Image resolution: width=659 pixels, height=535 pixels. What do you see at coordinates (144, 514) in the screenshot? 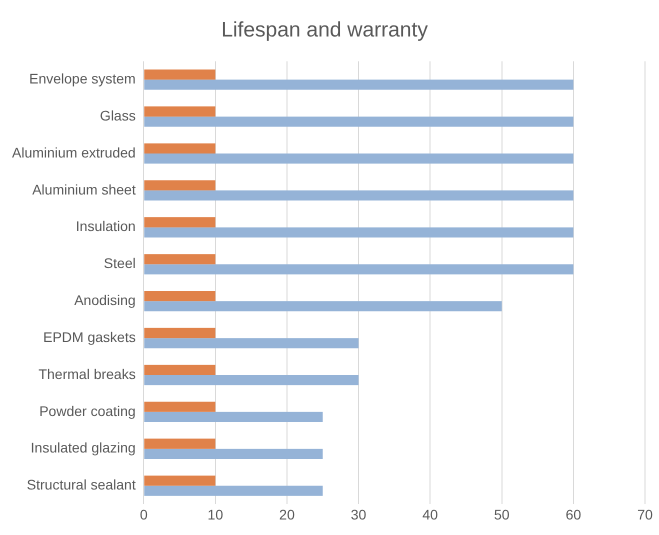
I see `x-tick-label: 0` at bounding box center [144, 514].